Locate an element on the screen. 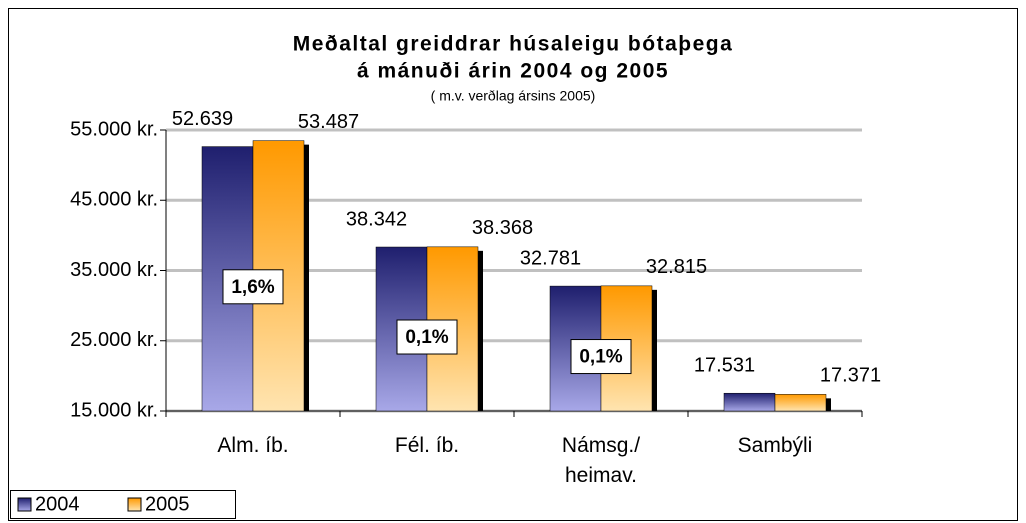  x-tick-label: Fél. íb. is located at coordinates (427, 445).